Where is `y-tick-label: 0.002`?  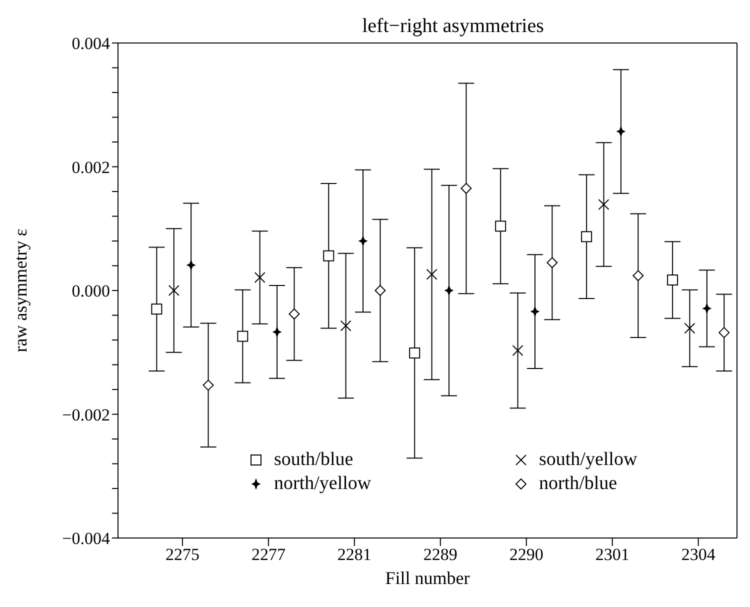 y-tick-label: 0.002 is located at coordinates (91, 167).